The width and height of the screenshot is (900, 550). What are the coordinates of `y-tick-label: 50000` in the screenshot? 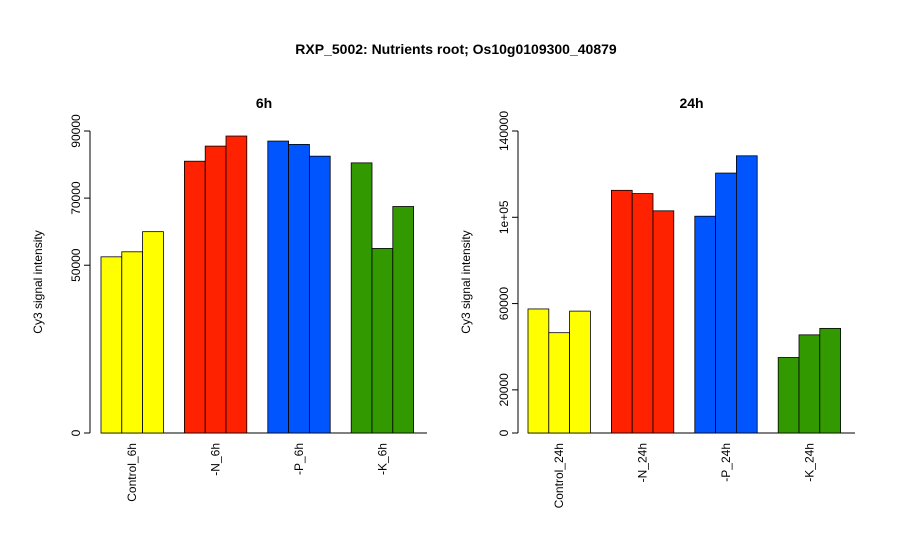 It's located at (76, 265).